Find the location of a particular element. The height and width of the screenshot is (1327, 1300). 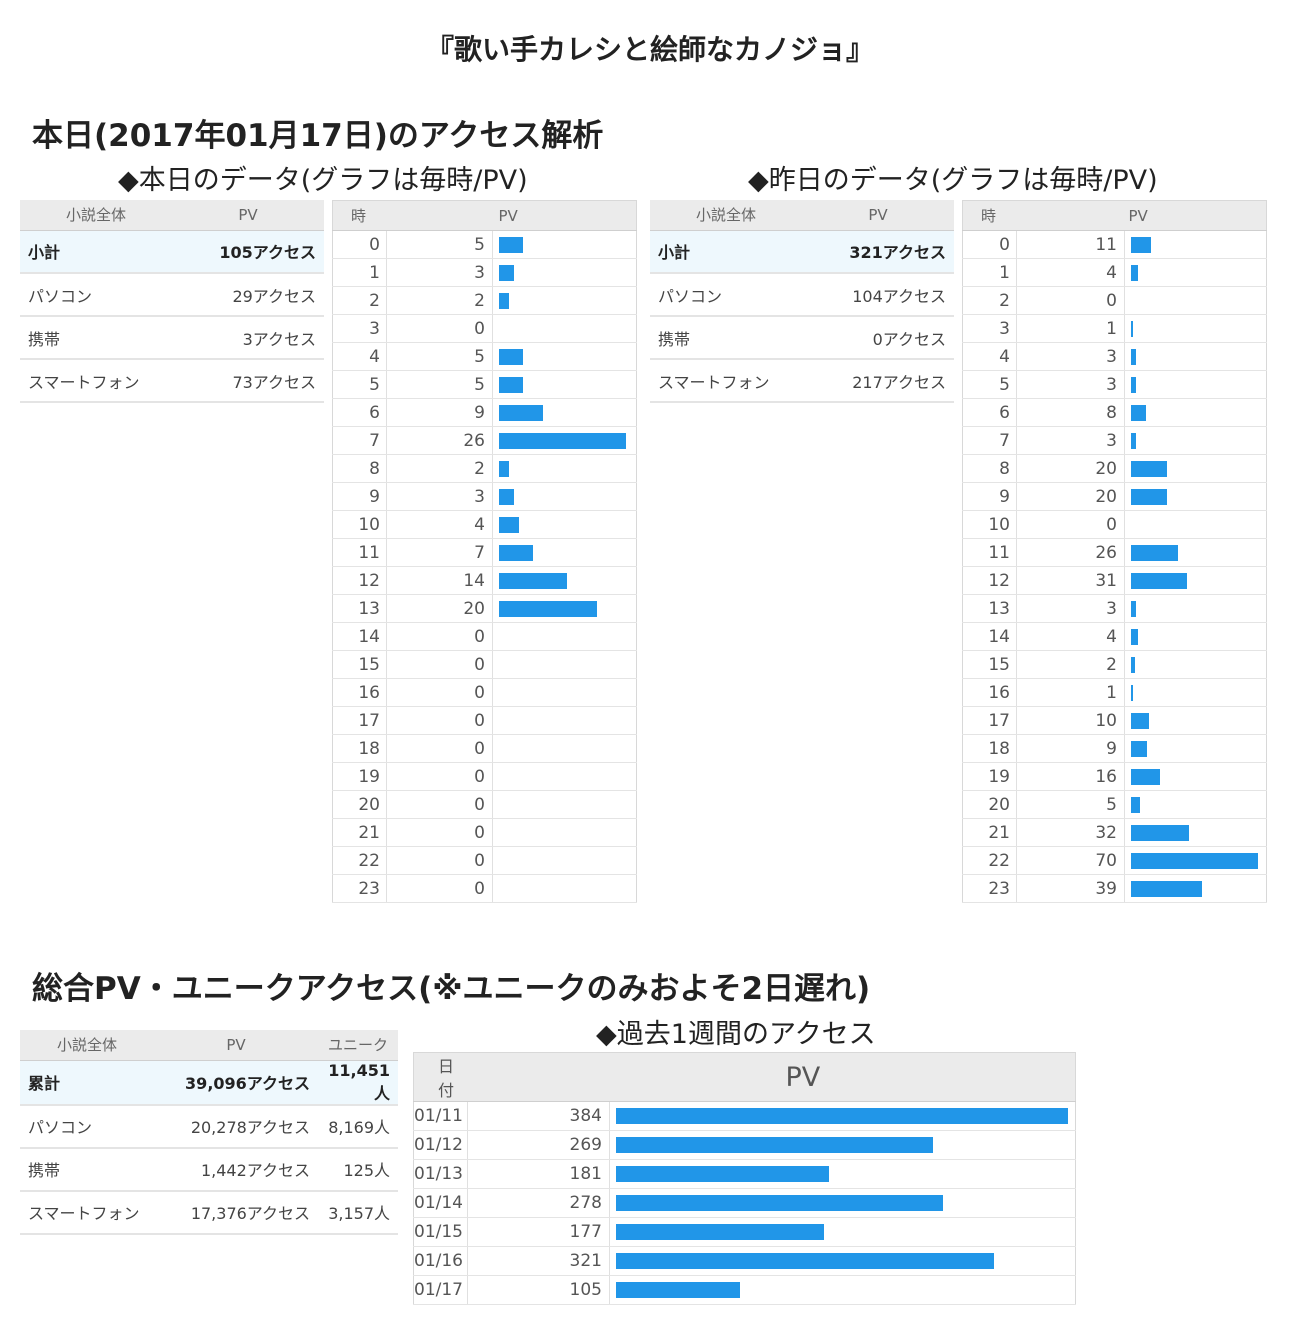

hour-cell: 17 is located at coordinates (359, 720).